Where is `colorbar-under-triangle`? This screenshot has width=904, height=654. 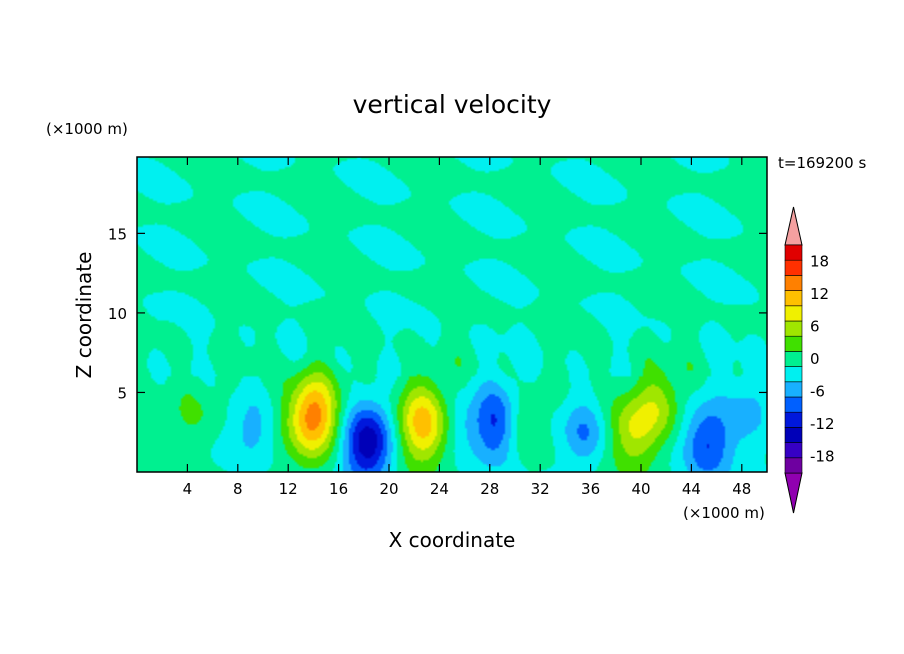
colorbar-under-triangle is located at coordinates (793, 493).